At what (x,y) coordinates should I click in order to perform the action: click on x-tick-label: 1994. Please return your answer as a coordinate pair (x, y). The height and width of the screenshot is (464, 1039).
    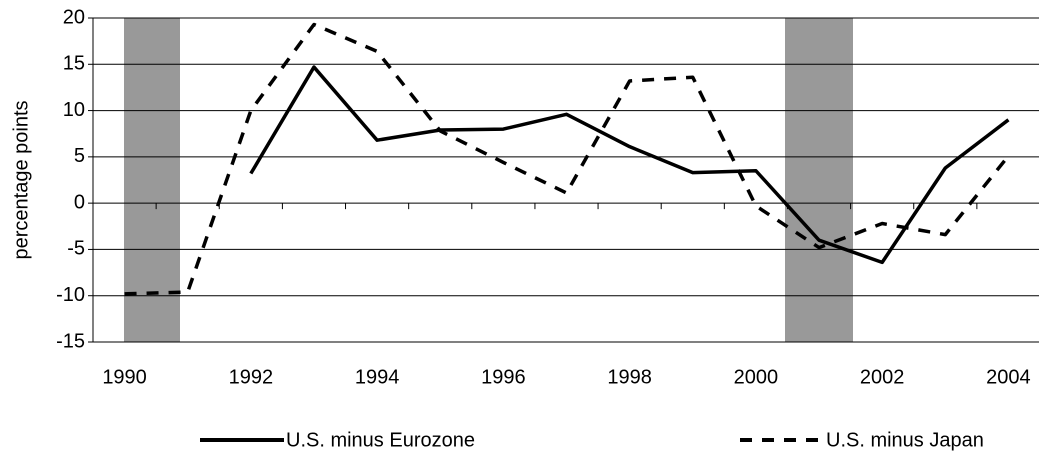
    Looking at the image, I should click on (377, 377).